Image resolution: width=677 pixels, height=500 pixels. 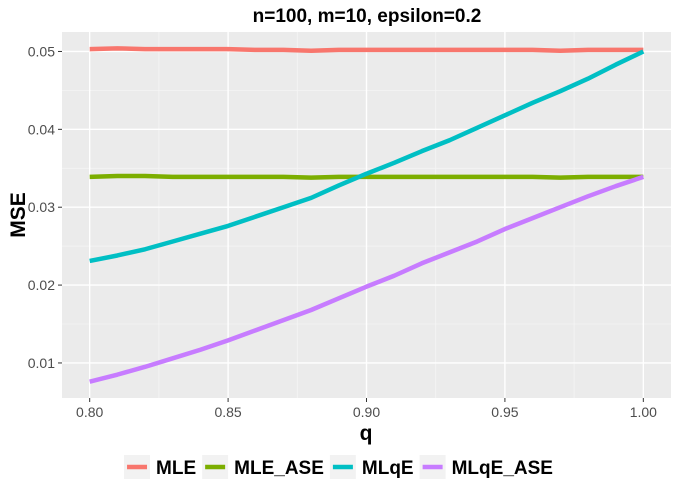 I want to click on x-tick-label: 0.80, so click(x=89, y=412).